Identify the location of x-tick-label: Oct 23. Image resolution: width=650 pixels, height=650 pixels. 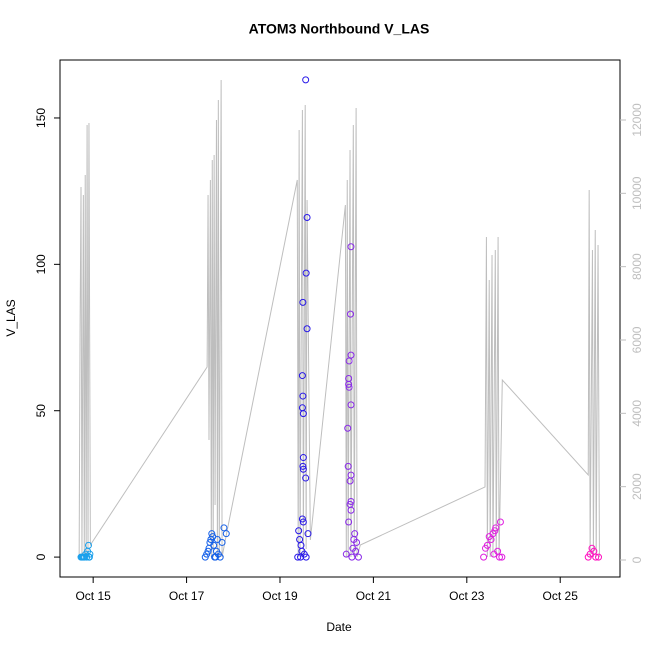
(467, 596).